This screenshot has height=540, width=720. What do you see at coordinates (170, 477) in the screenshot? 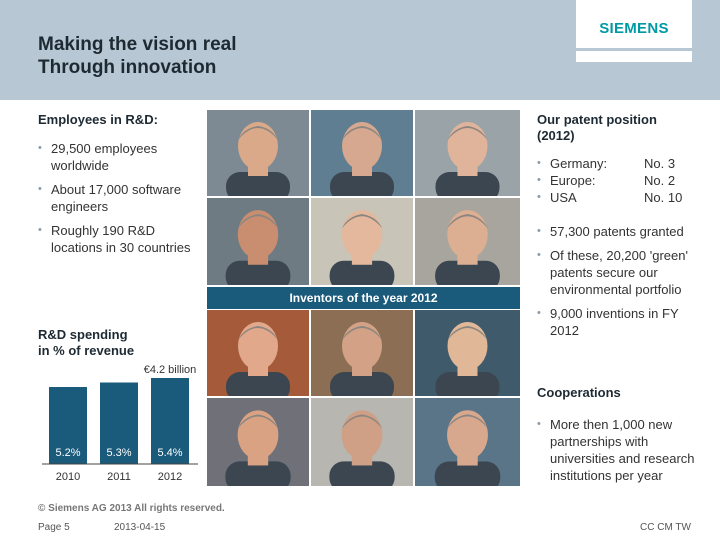
I see `tick-label: 2012` at bounding box center [170, 477].